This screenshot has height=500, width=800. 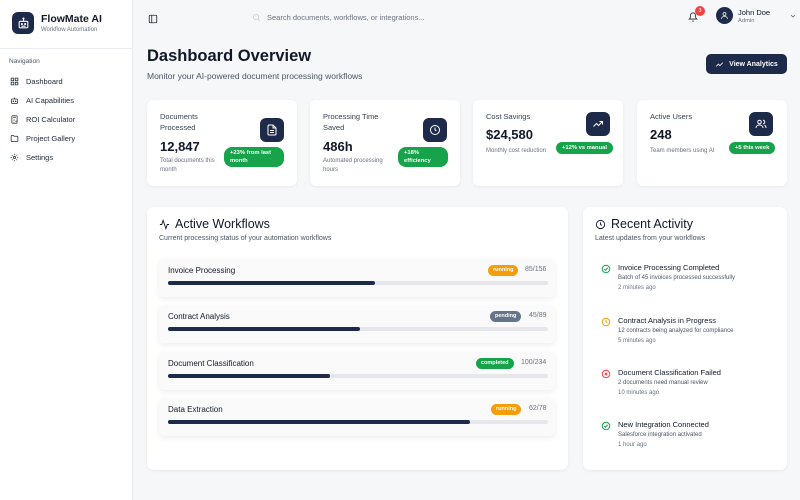 What do you see at coordinates (637, 288) in the screenshot?
I see `activity-time: 2 minutes ago` at bounding box center [637, 288].